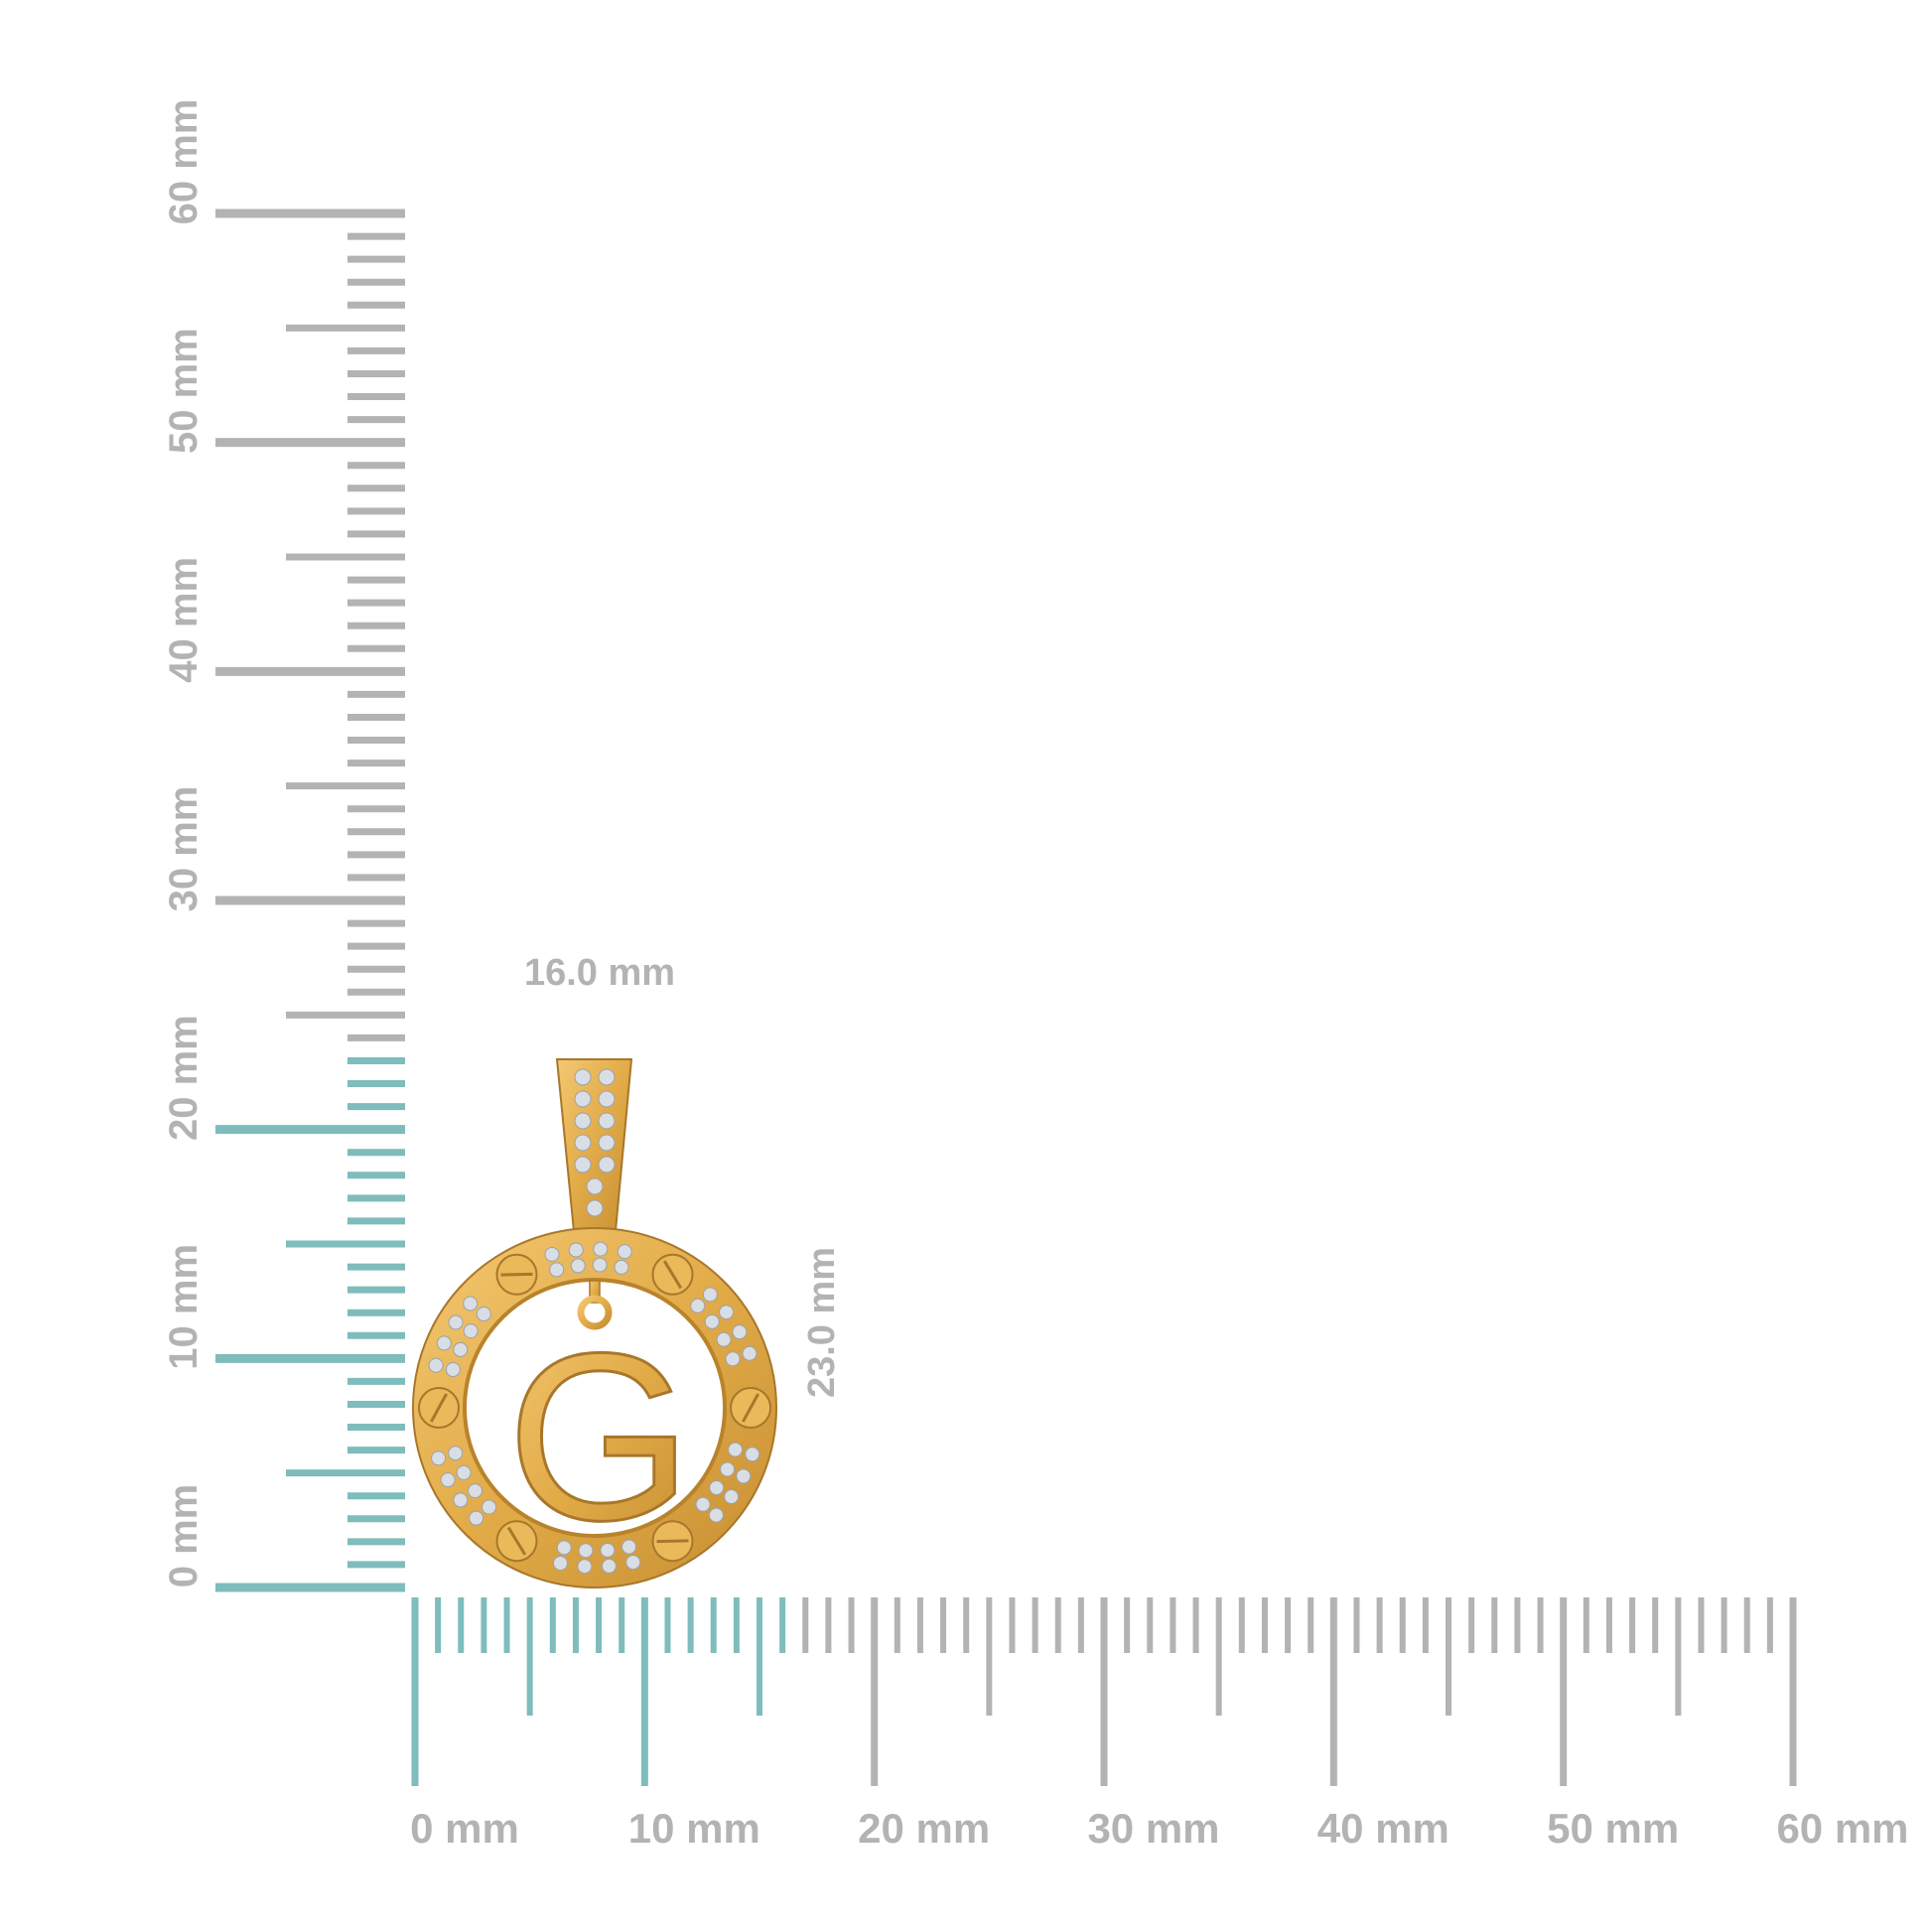 This screenshot has width=1932, height=1932. Describe the element at coordinates (184, 1536) in the screenshot. I see `vertical-ruler-label: 0 mm` at that location.